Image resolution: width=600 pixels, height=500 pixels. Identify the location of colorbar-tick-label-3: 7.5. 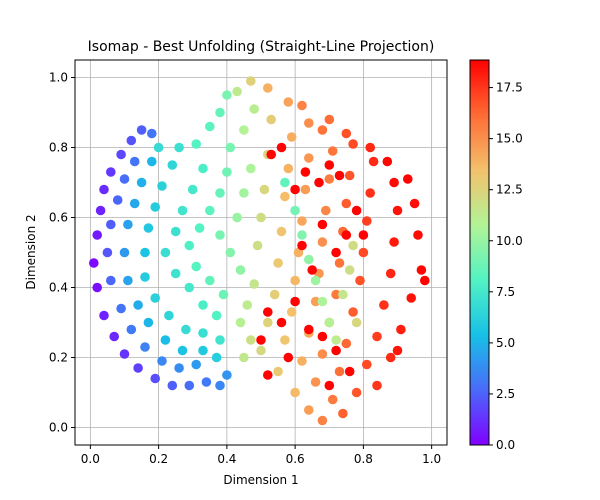
(505, 292).